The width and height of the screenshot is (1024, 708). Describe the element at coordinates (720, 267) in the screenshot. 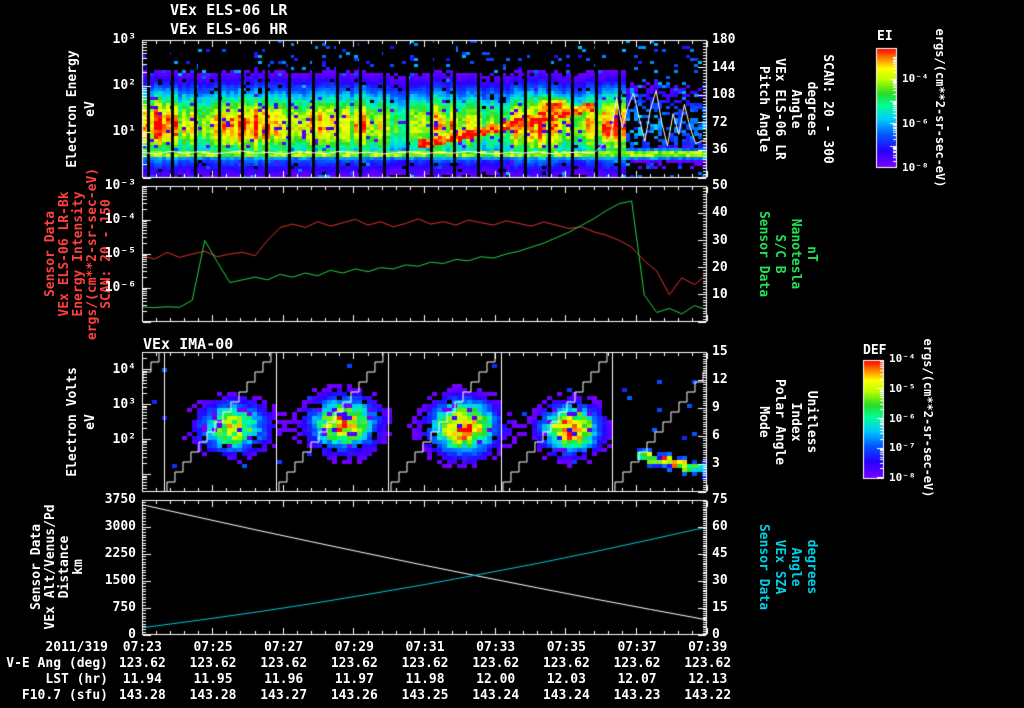

I see `tick-label: 20` at that location.